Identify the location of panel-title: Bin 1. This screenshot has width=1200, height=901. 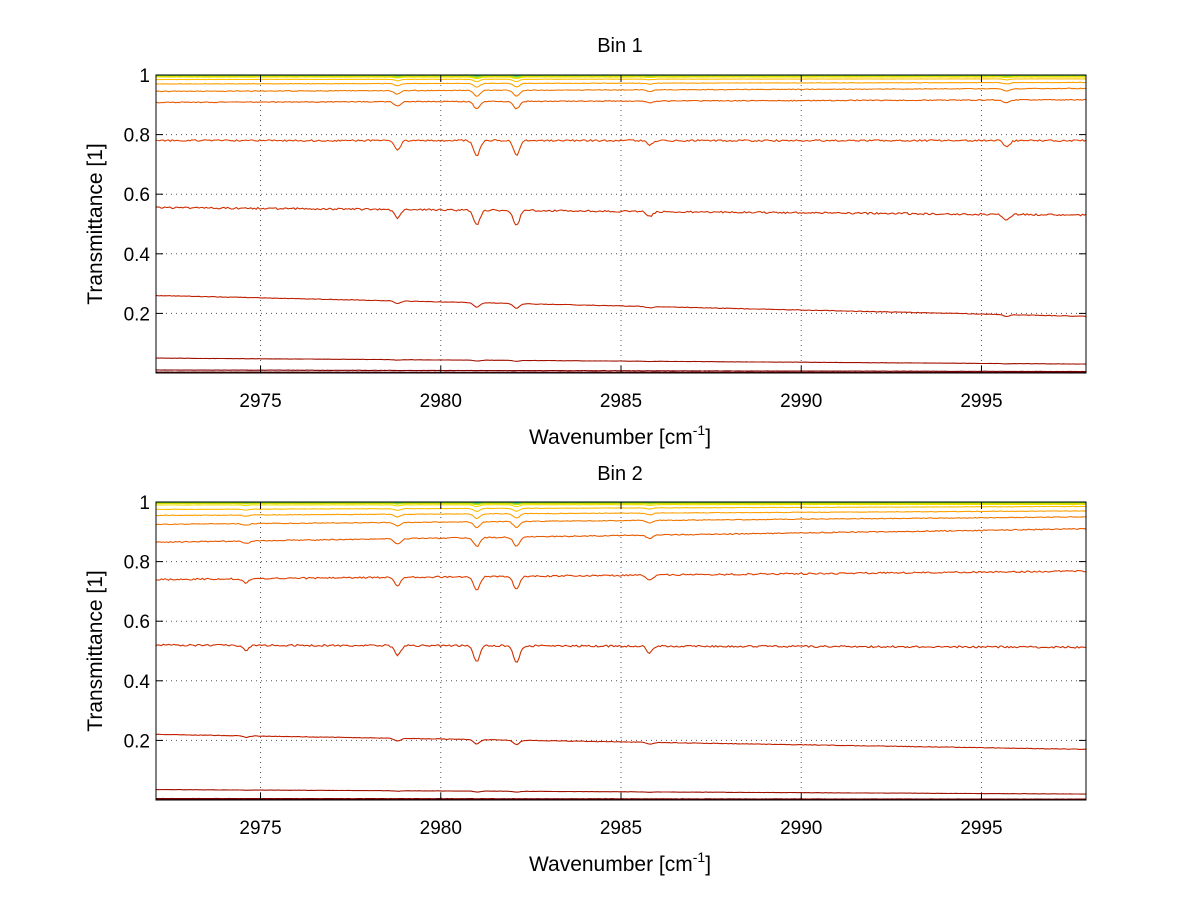
(620, 46).